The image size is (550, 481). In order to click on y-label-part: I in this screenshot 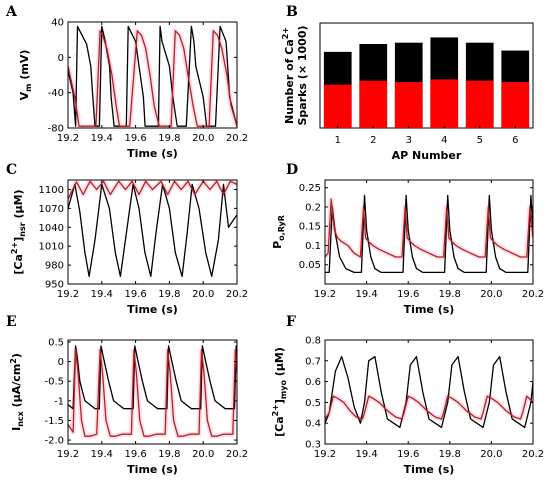, I will do `click(16, 429)`.